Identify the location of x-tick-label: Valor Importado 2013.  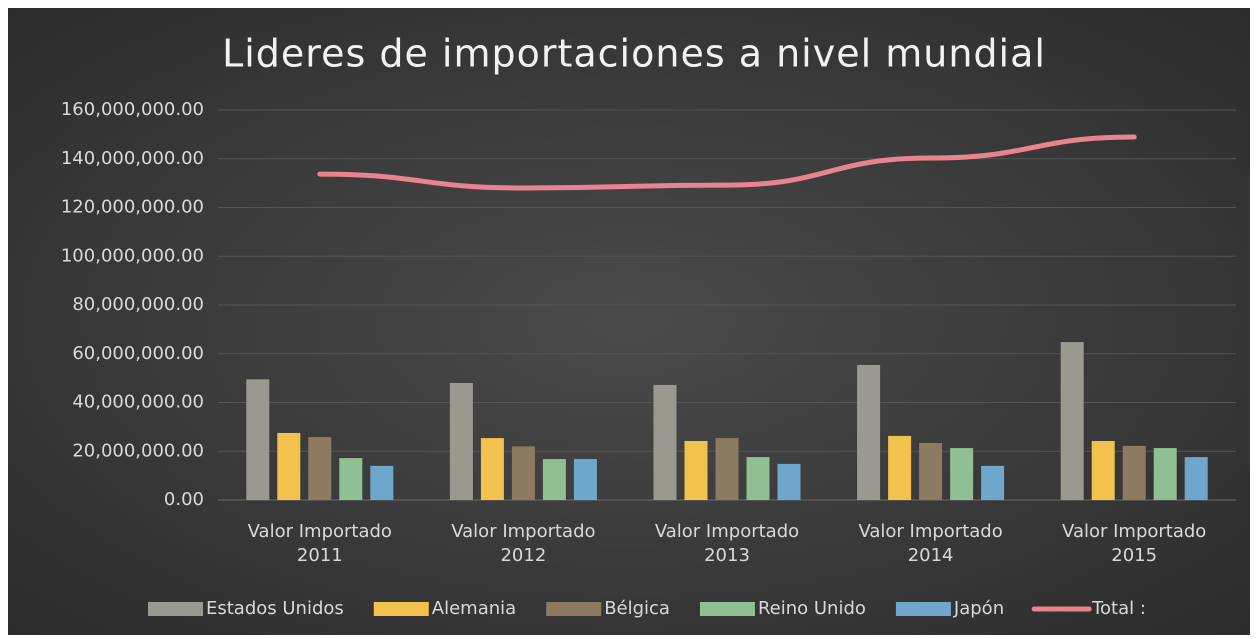
(727, 543).